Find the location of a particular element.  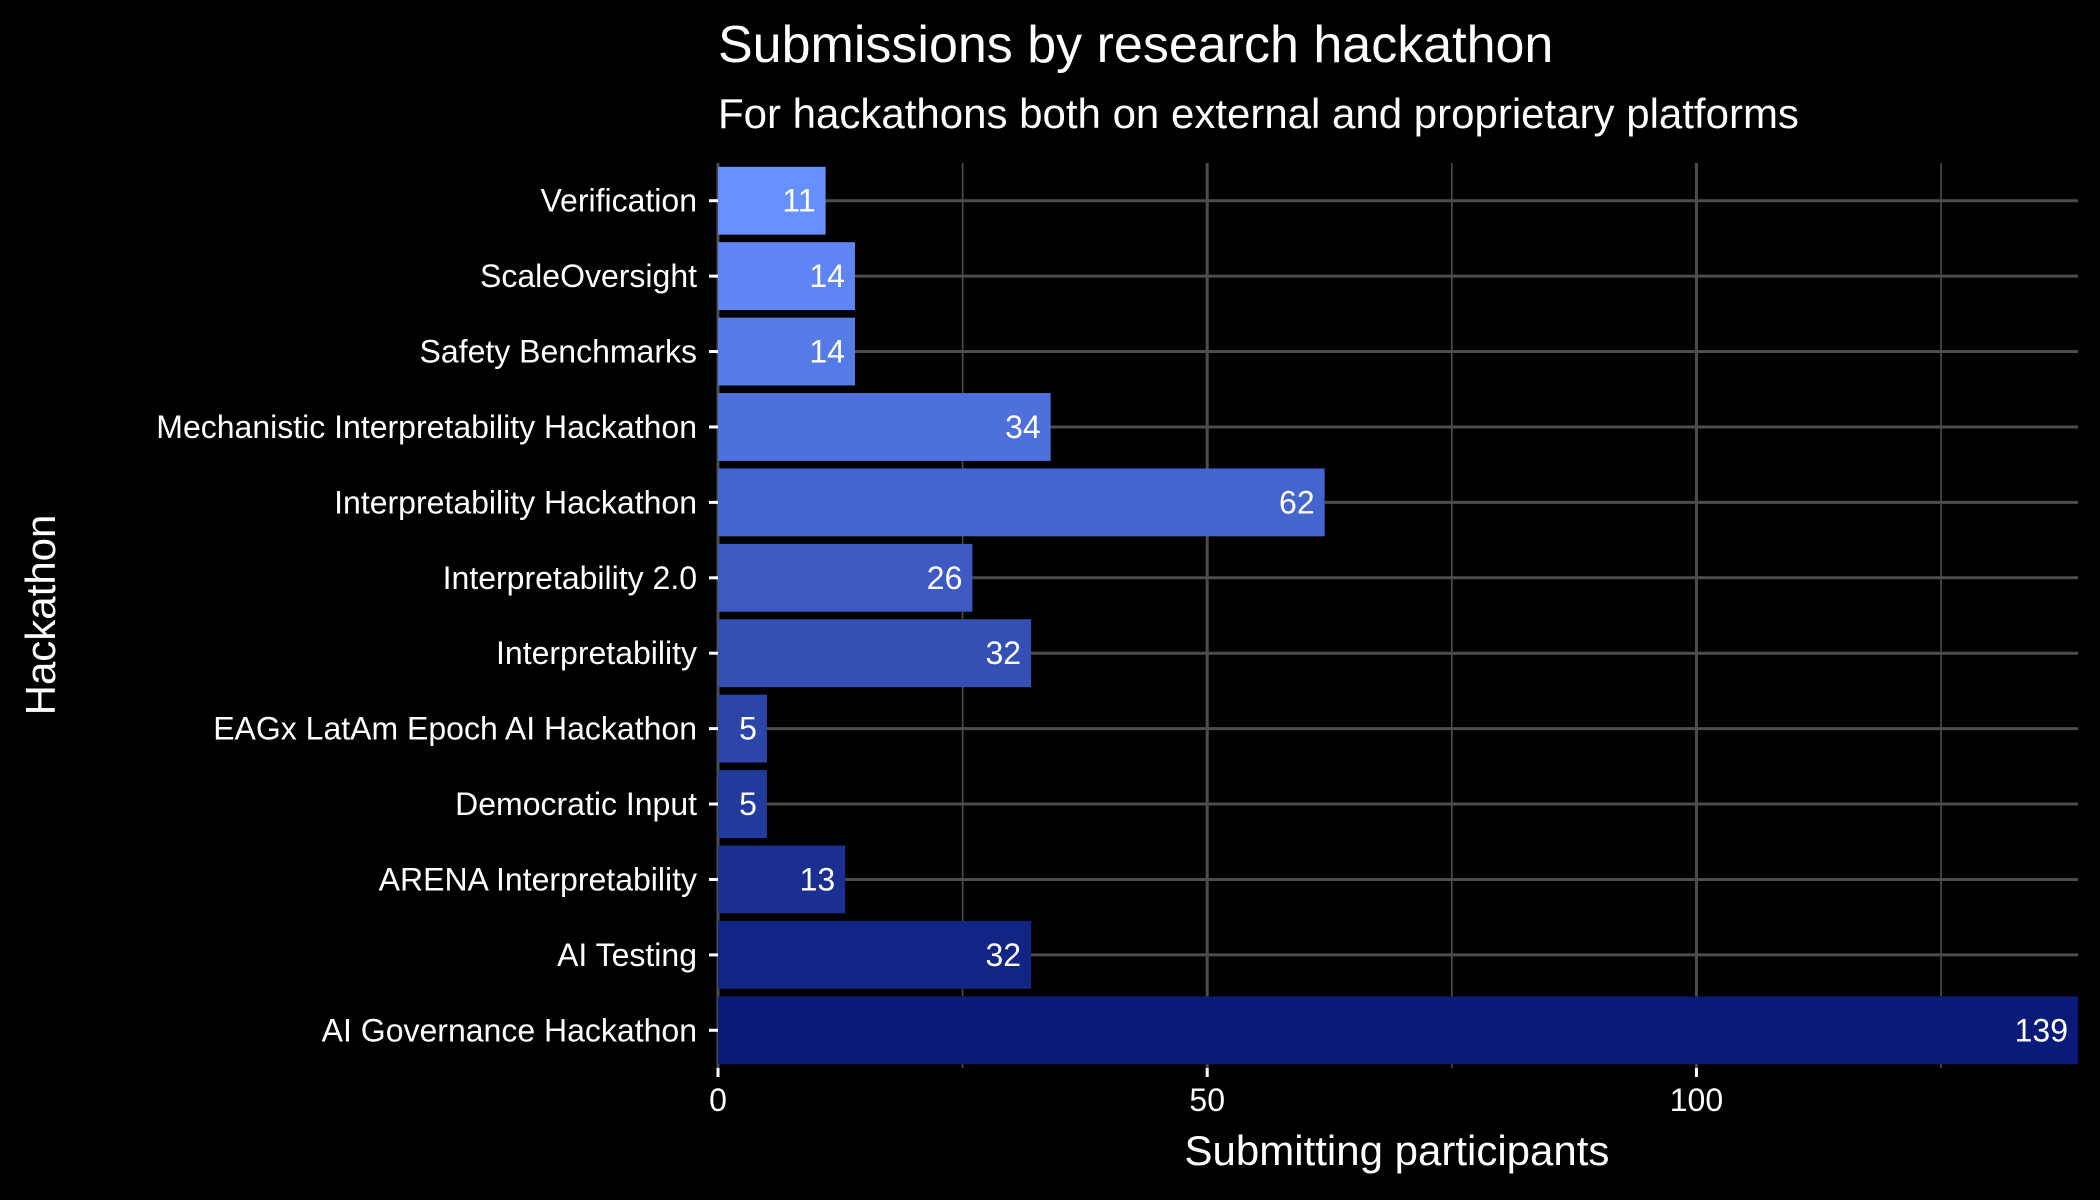

y-axis-title: Hackathon is located at coordinates (40, 615).